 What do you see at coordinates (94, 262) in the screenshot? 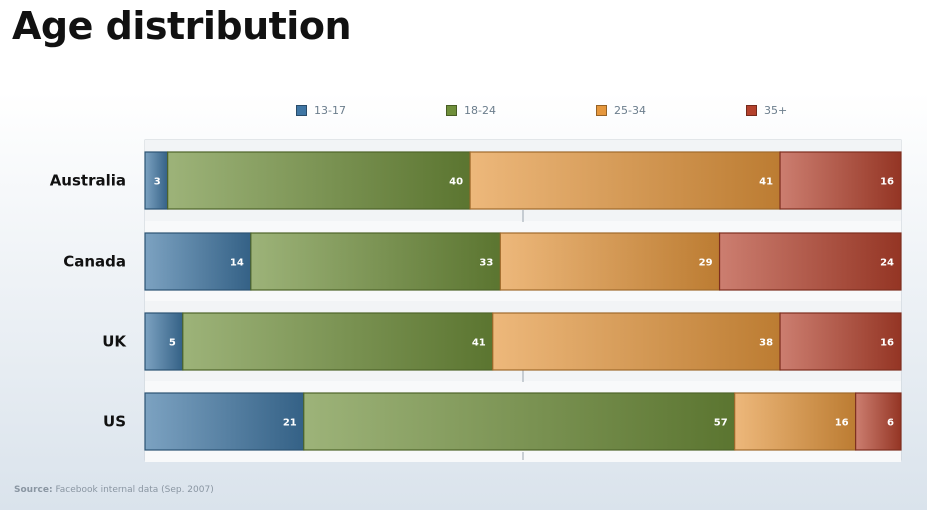
I see `category-label-canada: Canada` at bounding box center [94, 262].